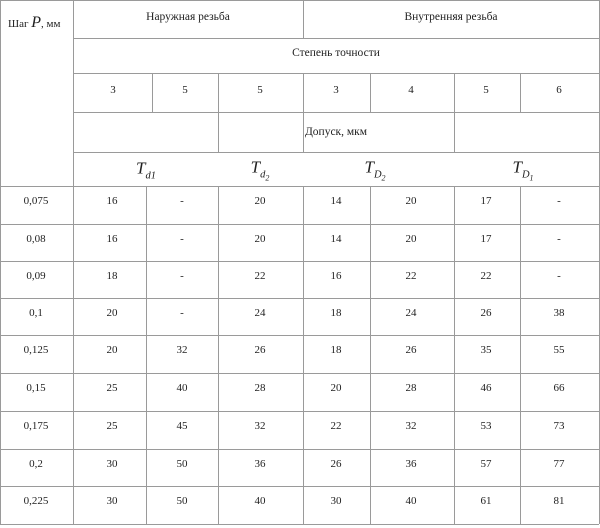 This screenshot has height=528, width=600. What do you see at coordinates (486, 426) in the screenshot?
I see `tolerance-cell: 53` at bounding box center [486, 426].